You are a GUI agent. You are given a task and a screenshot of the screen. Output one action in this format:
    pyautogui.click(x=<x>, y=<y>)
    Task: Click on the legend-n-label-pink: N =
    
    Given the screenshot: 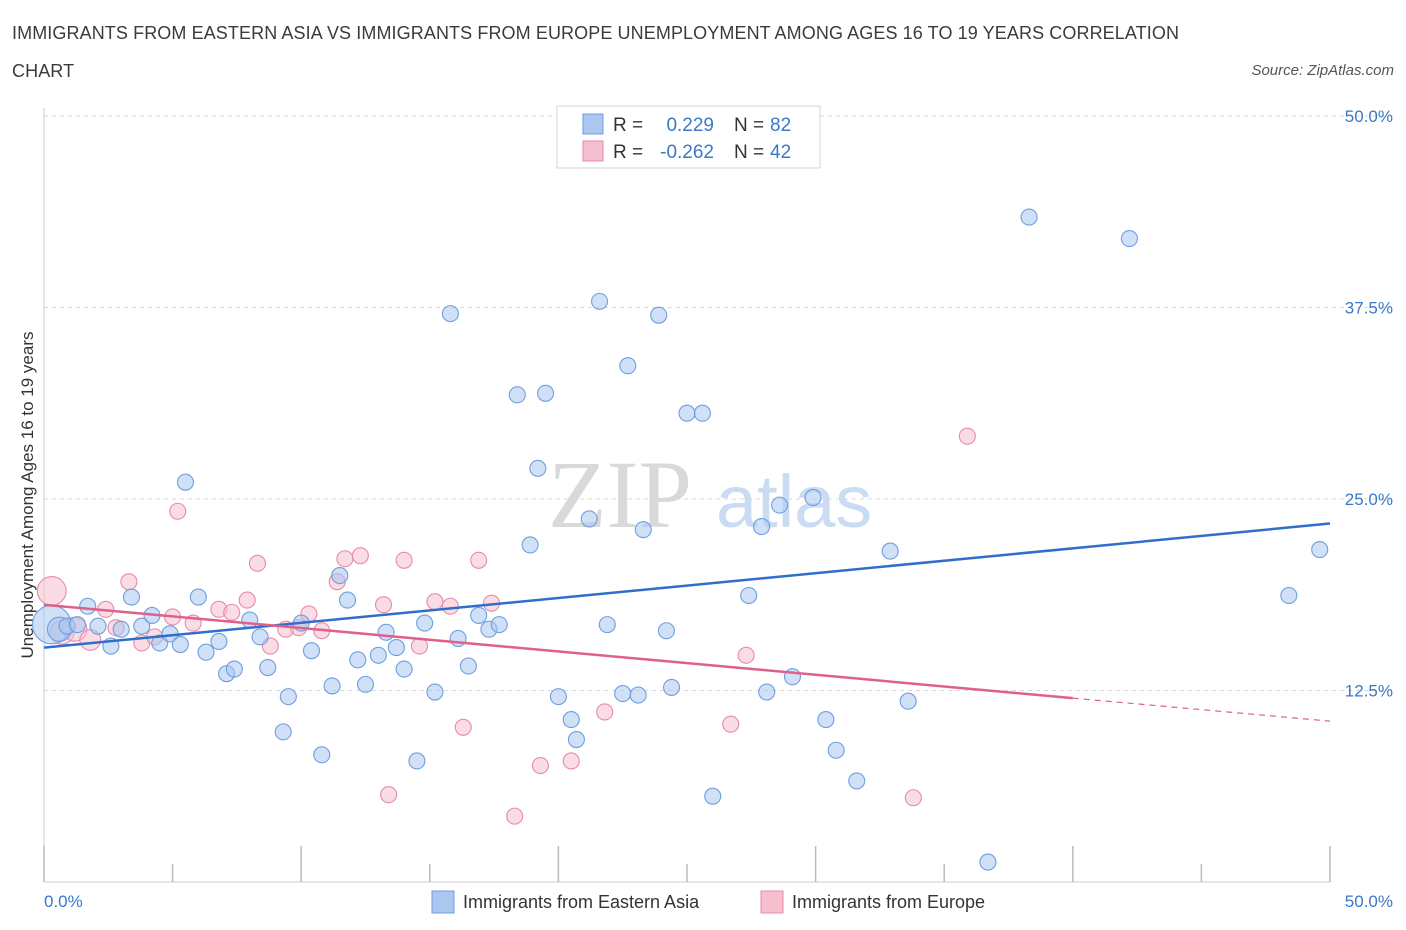 What is the action you would take?
    pyautogui.click(x=749, y=152)
    